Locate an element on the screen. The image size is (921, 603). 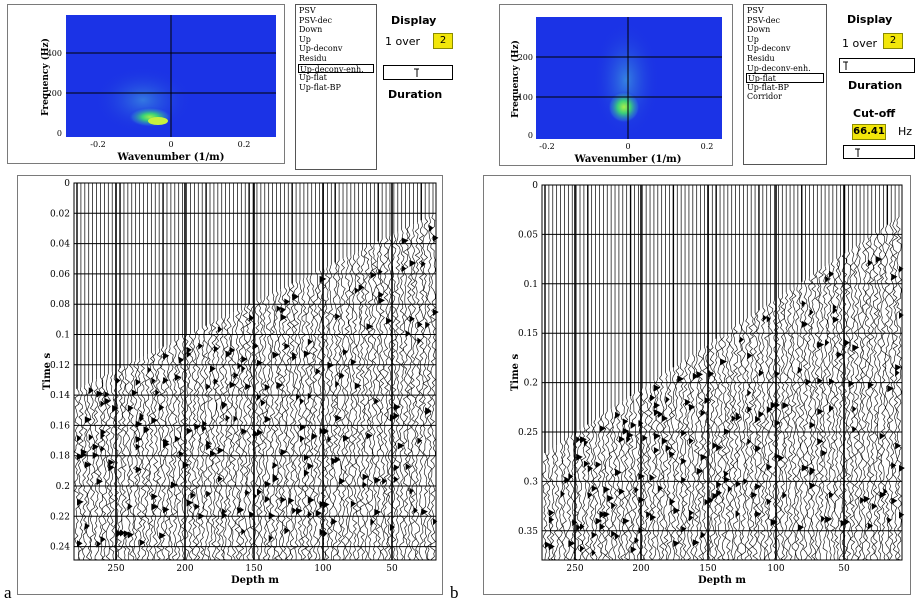
time-tick-label: 0.12 is located at coordinates (60, 366).